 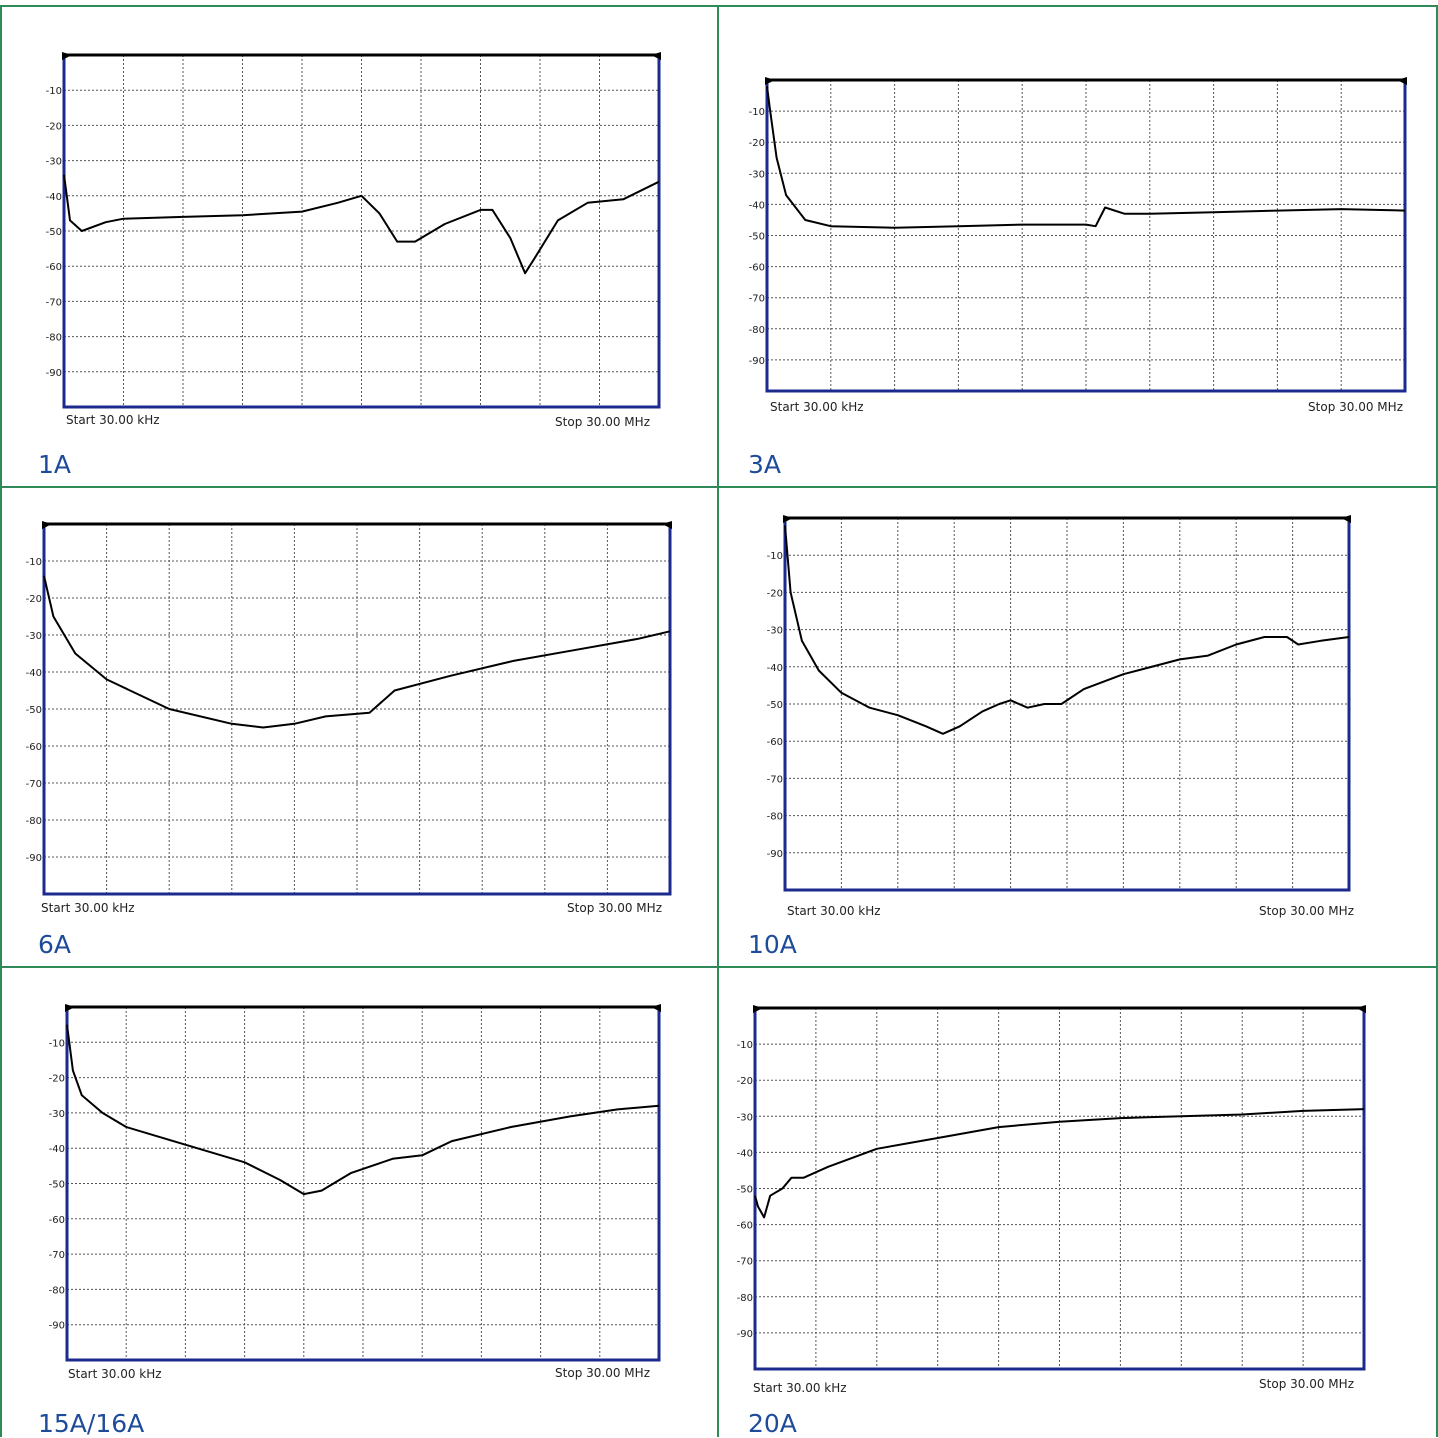 What do you see at coordinates (772, 944) in the screenshot?
I see `caption-10a: 10A` at bounding box center [772, 944].